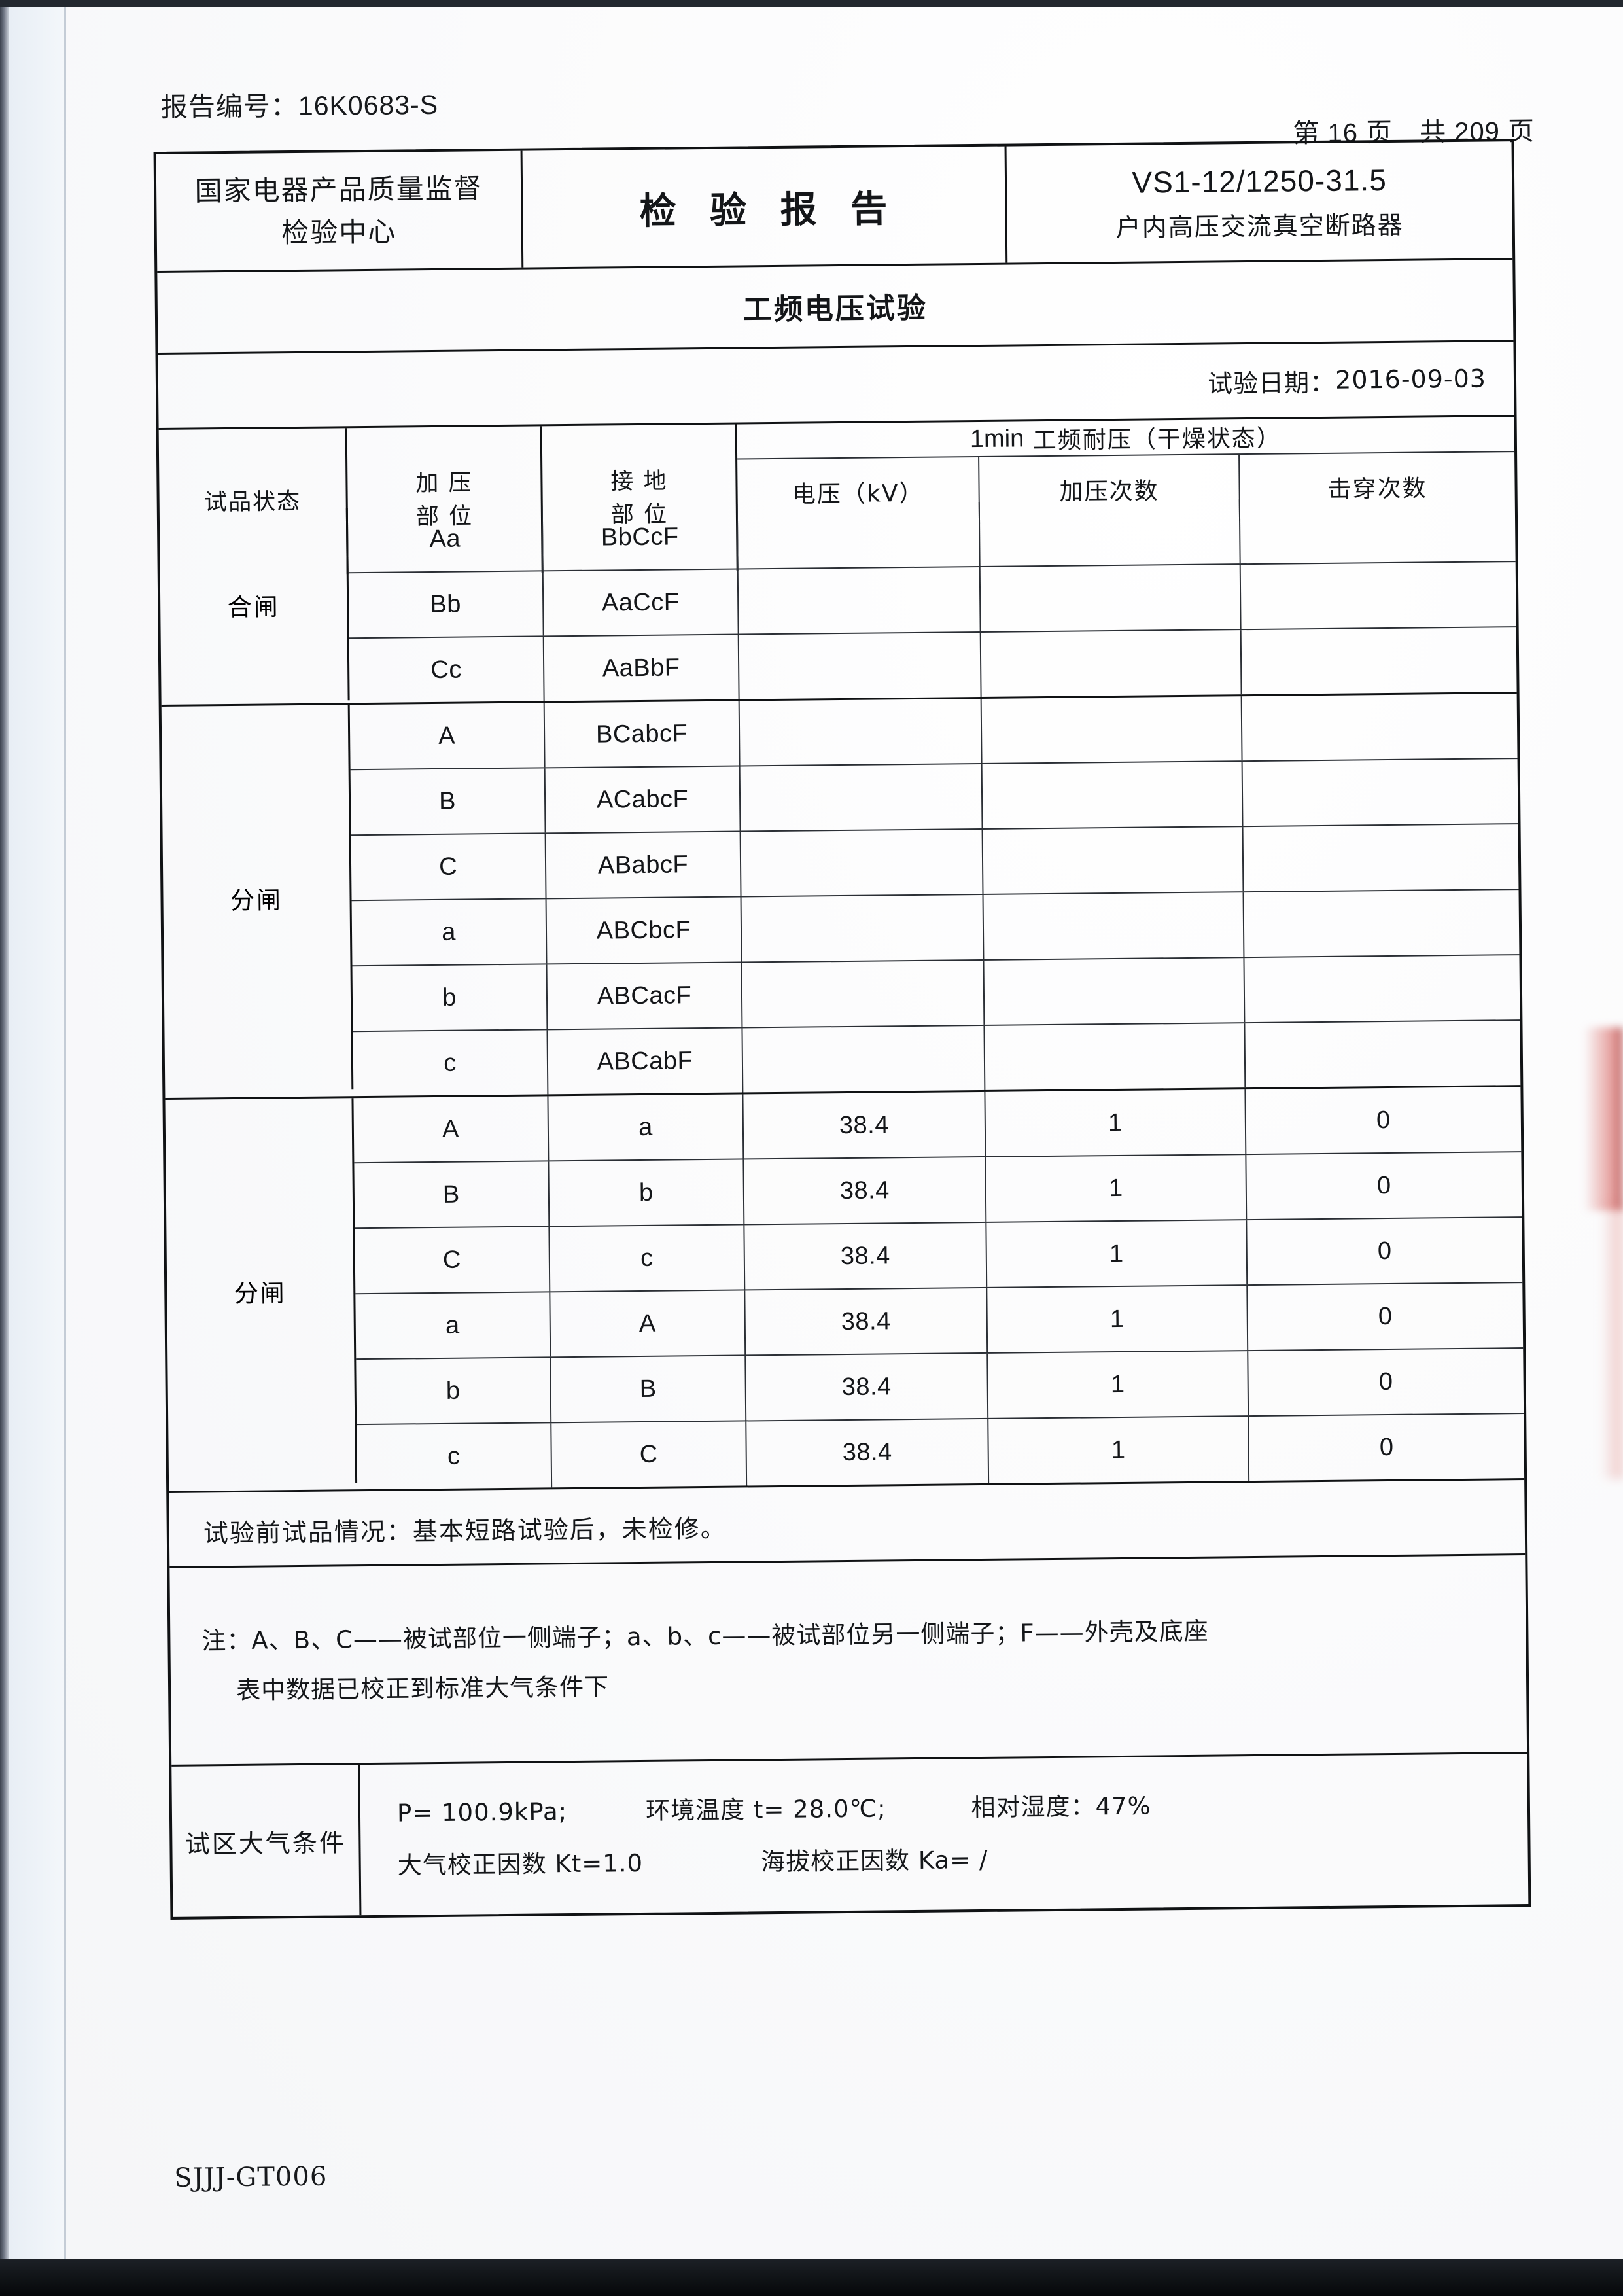 This screenshot has height=2296, width=1623. I want to click on test-date-label: 试验日期：, so click(1271, 383).